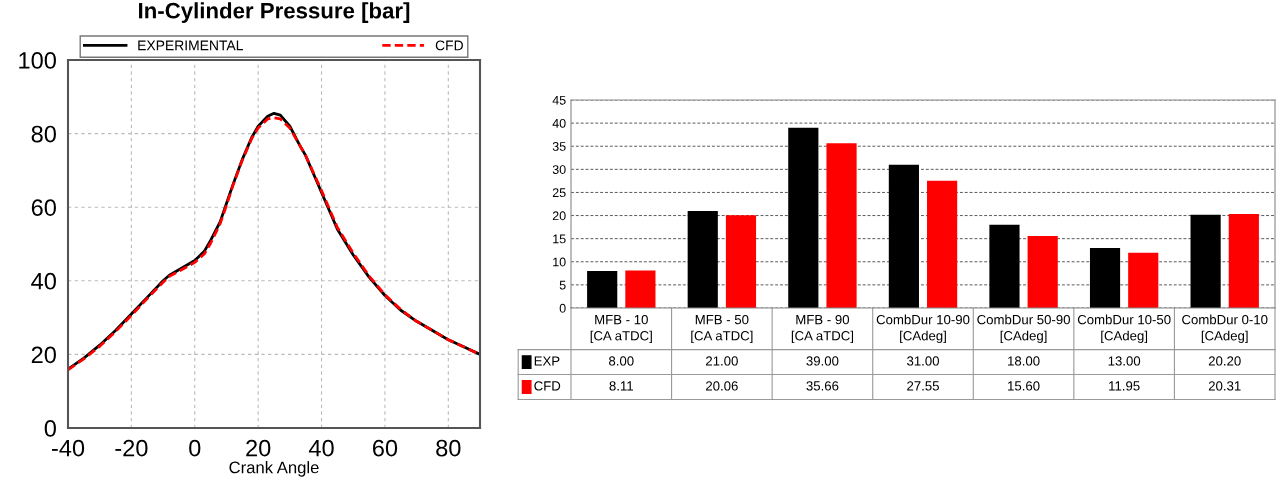 The image size is (1277, 493). What do you see at coordinates (559, 193) in the screenshot?
I see `y-tick-label: 25` at bounding box center [559, 193].